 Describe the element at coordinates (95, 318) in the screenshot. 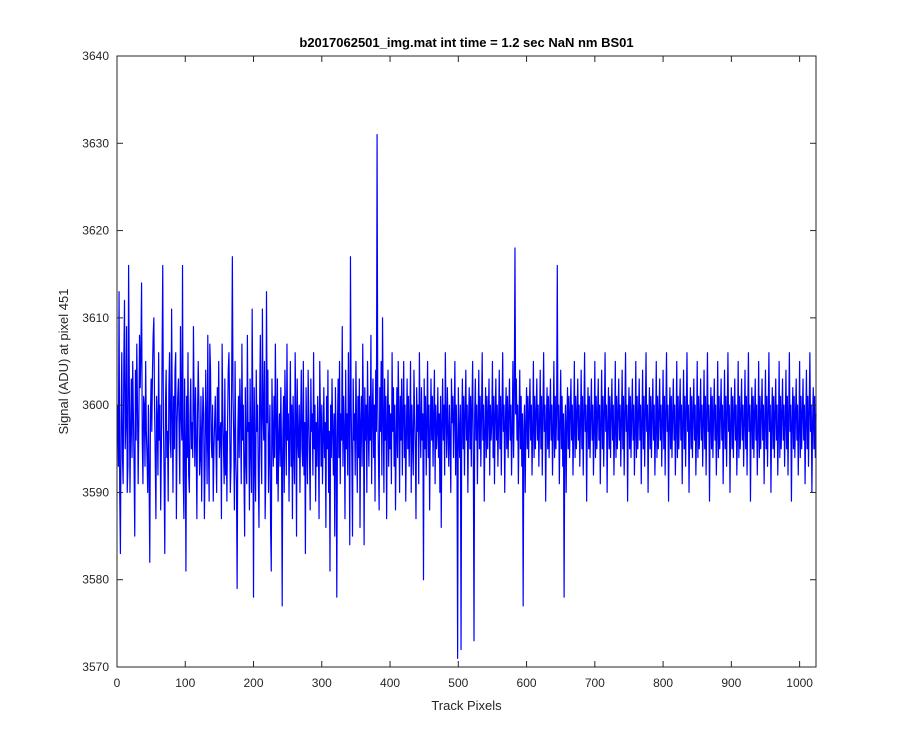

I see `y-tick-label: 3610` at that location.